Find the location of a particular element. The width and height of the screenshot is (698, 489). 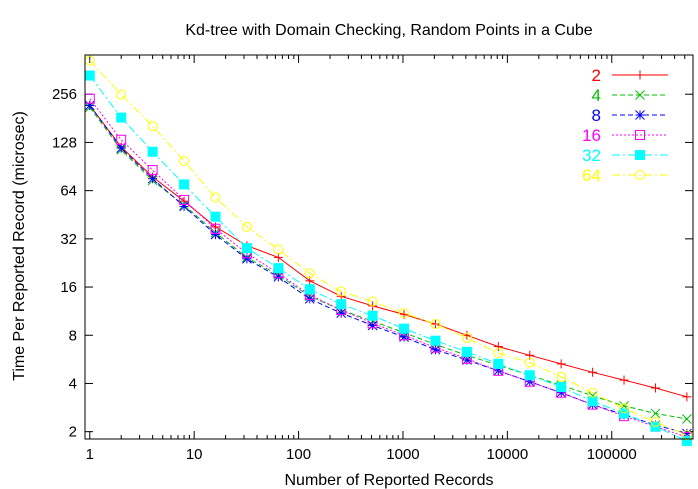

x-tick-label: 10000 is located at coordinates (508, 454).